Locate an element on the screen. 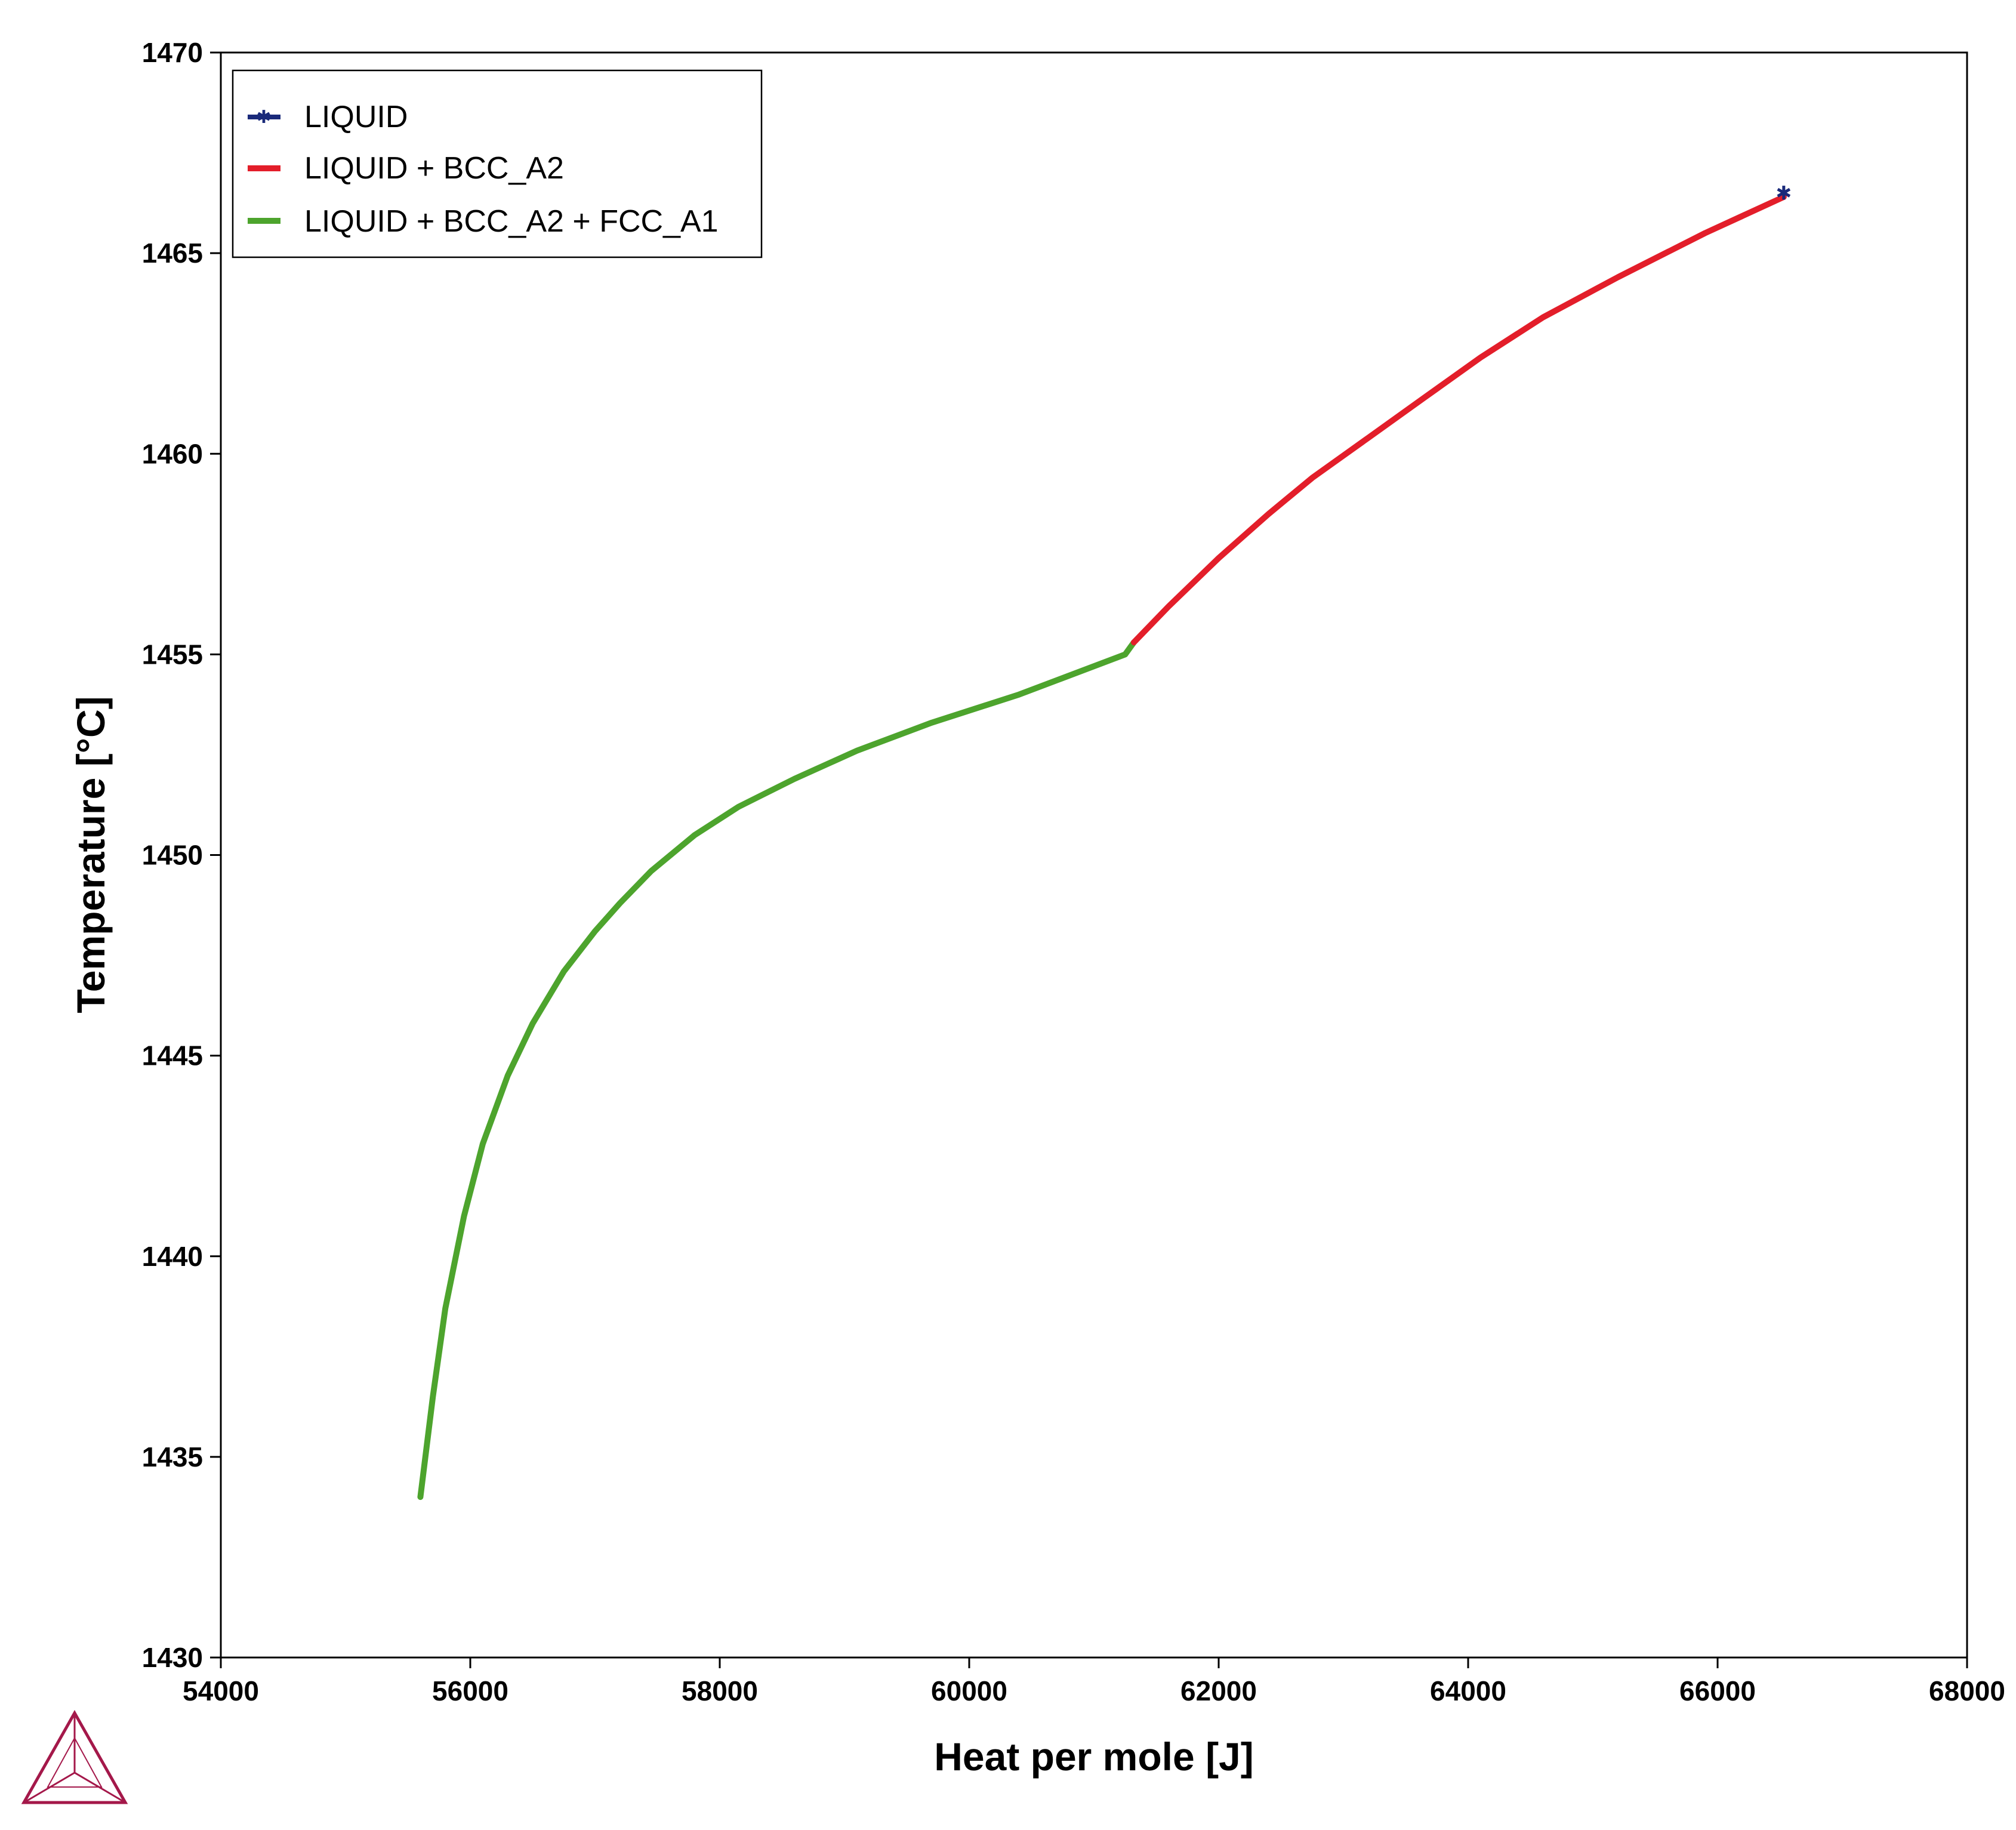  x-tick-label: 54000 is located at coordinates (221, 1690).